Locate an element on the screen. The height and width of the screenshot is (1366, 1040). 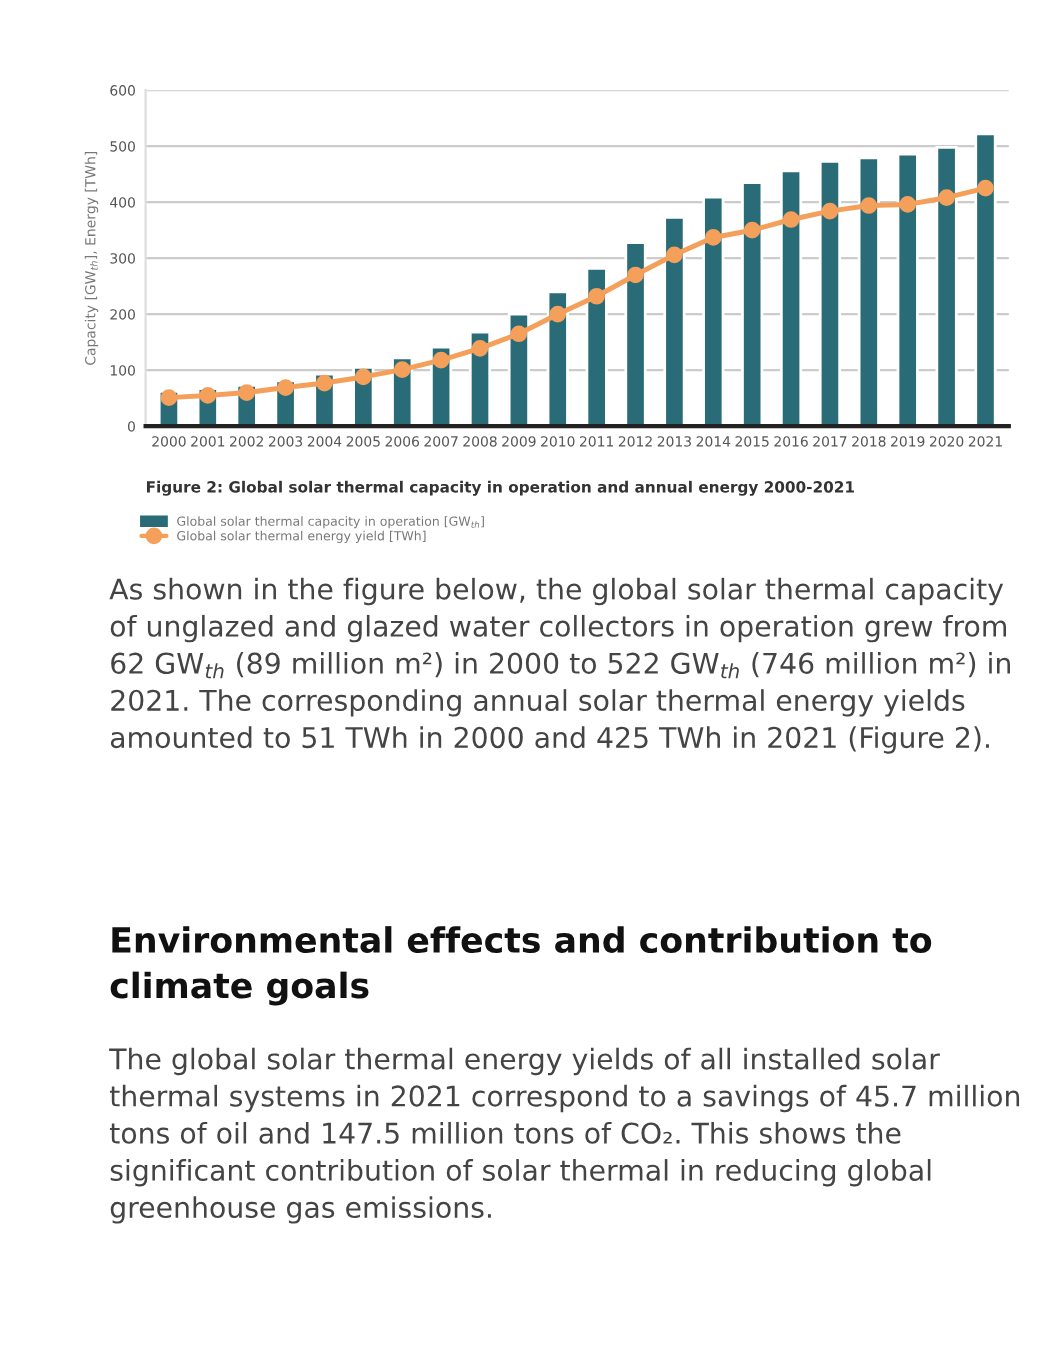
text: The global solar thermal energy yields of all installed solar thermal systems in 2021 correspond to a savings of 45.7 million tons of oil and 147.5 million tons of CO₂. This shows the significant contribution of solar thermal in reducing global greenhouse gas emissions. is located at coordinates (564, 1135).